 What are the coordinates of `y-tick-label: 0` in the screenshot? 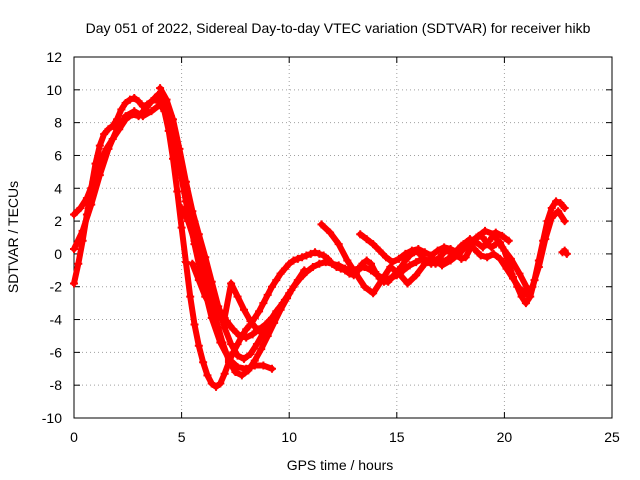 It's located at (58, 254).